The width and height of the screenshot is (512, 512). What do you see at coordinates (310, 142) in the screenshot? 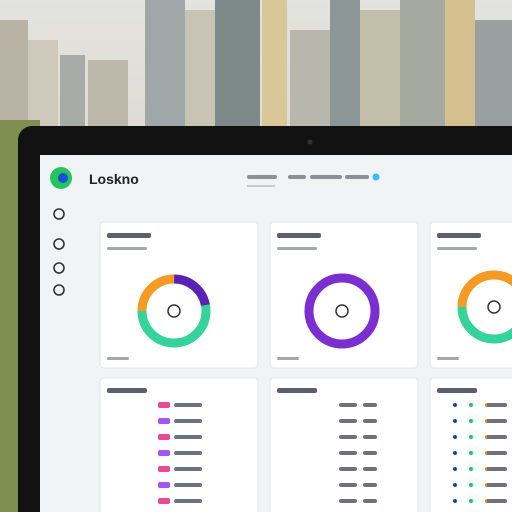
I see `camera` at bounding box center [310, 142].